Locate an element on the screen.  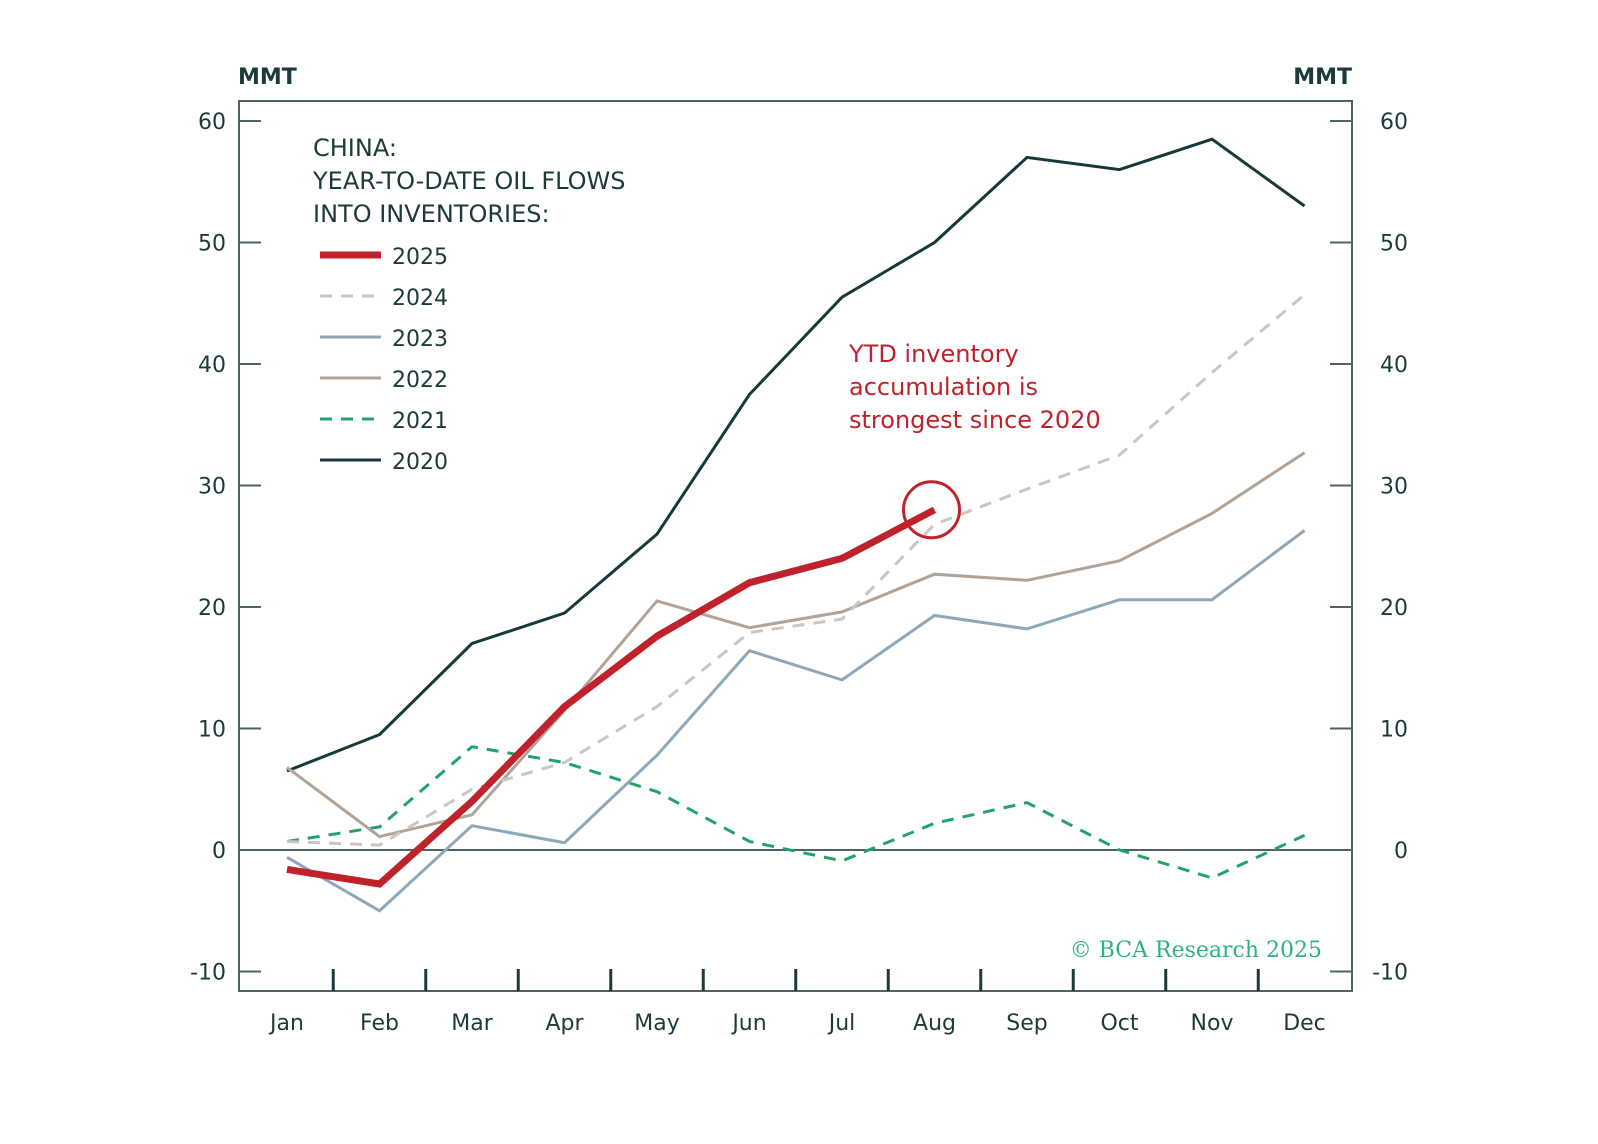
legend-label-2025: 2025 is located at coordinates (420, 257).